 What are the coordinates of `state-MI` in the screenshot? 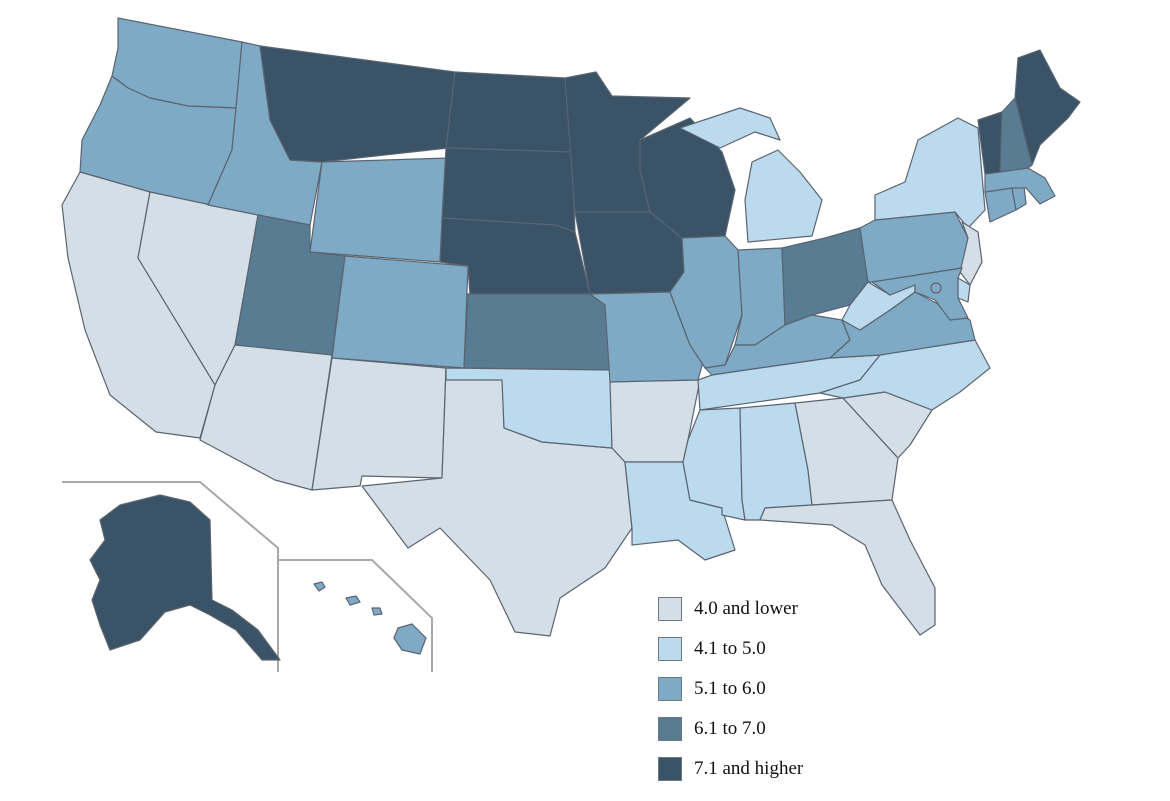 It's located at (751, 175).